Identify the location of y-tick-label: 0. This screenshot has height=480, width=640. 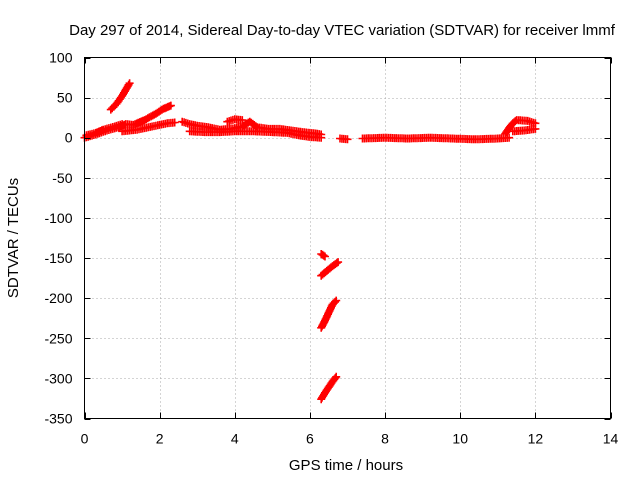
(69, 138).